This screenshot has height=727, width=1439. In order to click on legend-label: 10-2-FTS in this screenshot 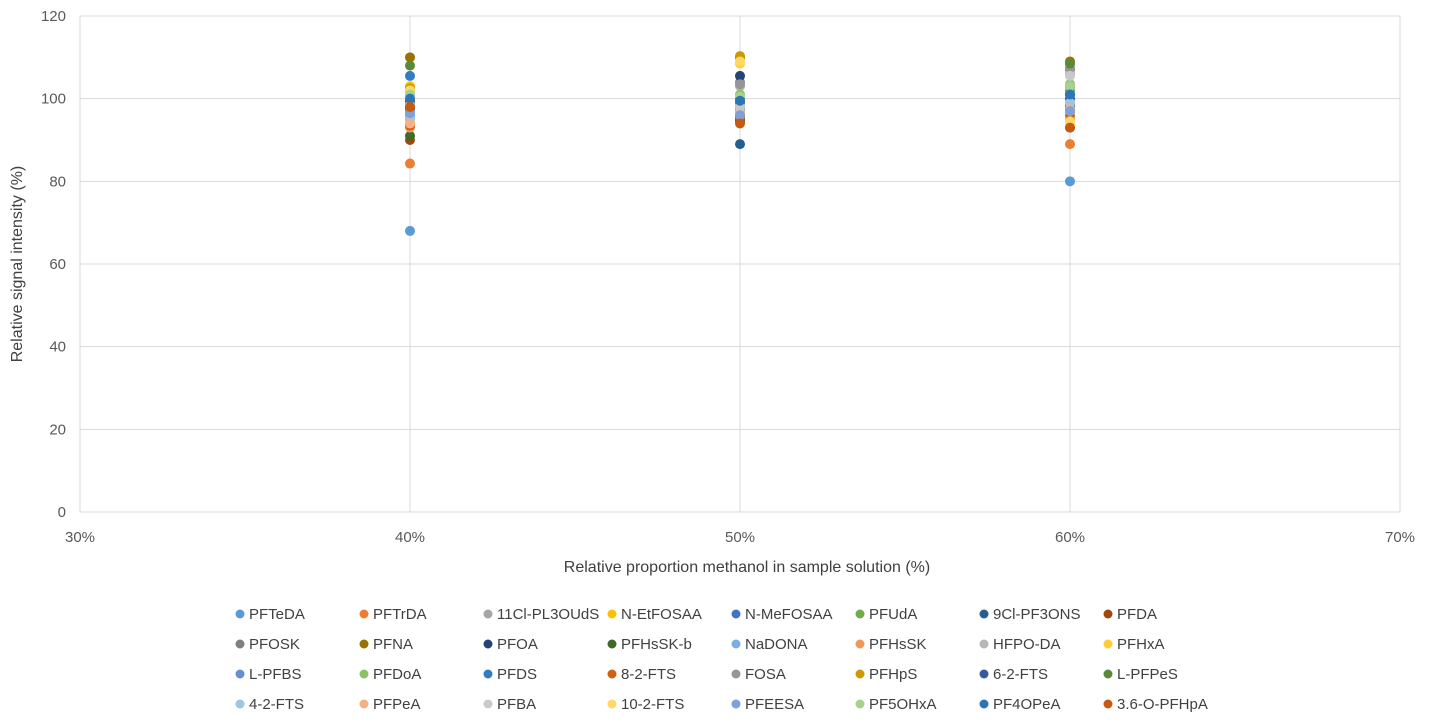, I will do `click(652, 704)`.